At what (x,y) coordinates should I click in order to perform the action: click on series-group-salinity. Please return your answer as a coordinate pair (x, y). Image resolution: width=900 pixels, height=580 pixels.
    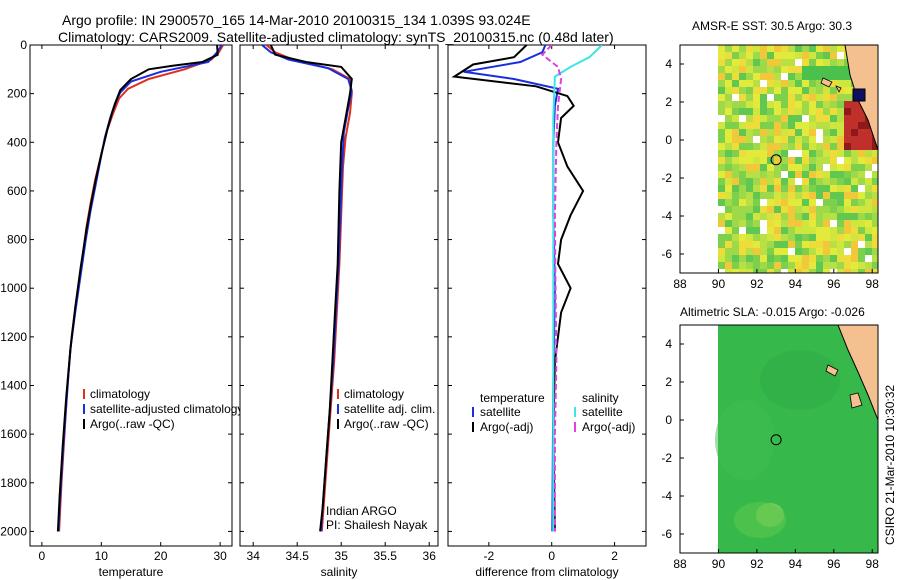
    Looking at the image, I should click on (307, 288).